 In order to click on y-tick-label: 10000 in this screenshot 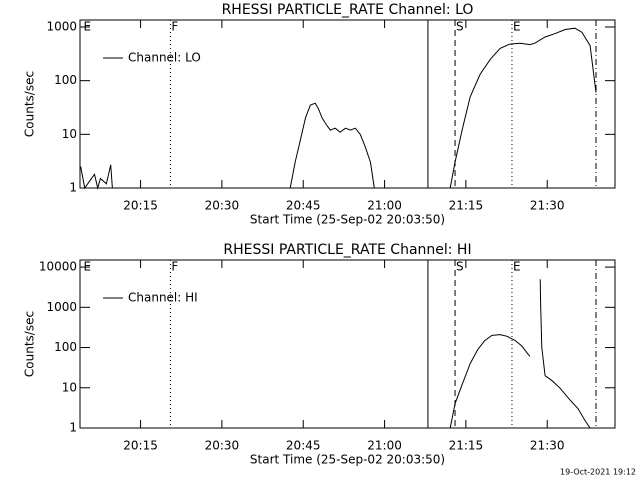, I will do `click(58, 267)`.